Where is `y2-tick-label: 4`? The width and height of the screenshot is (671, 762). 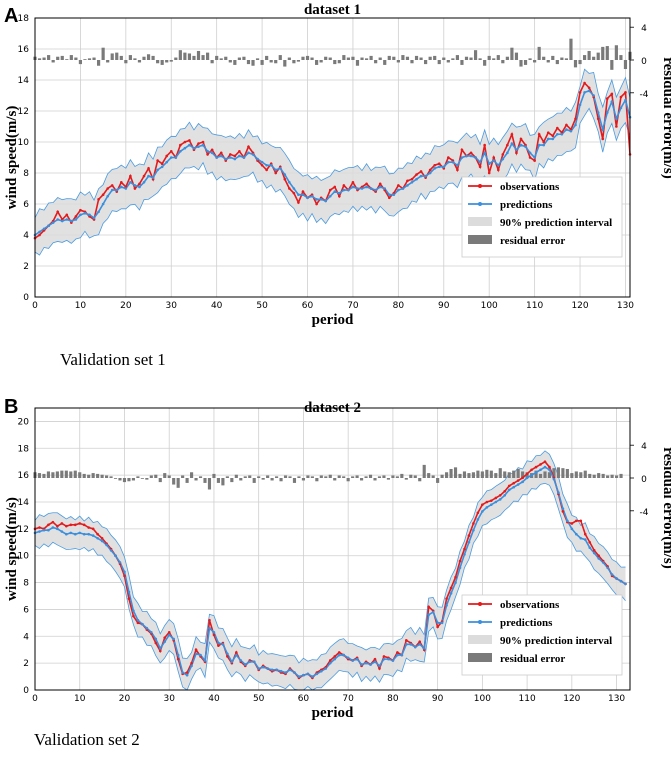
y2-tick-label: 4 is located at coordinates (644, 29).